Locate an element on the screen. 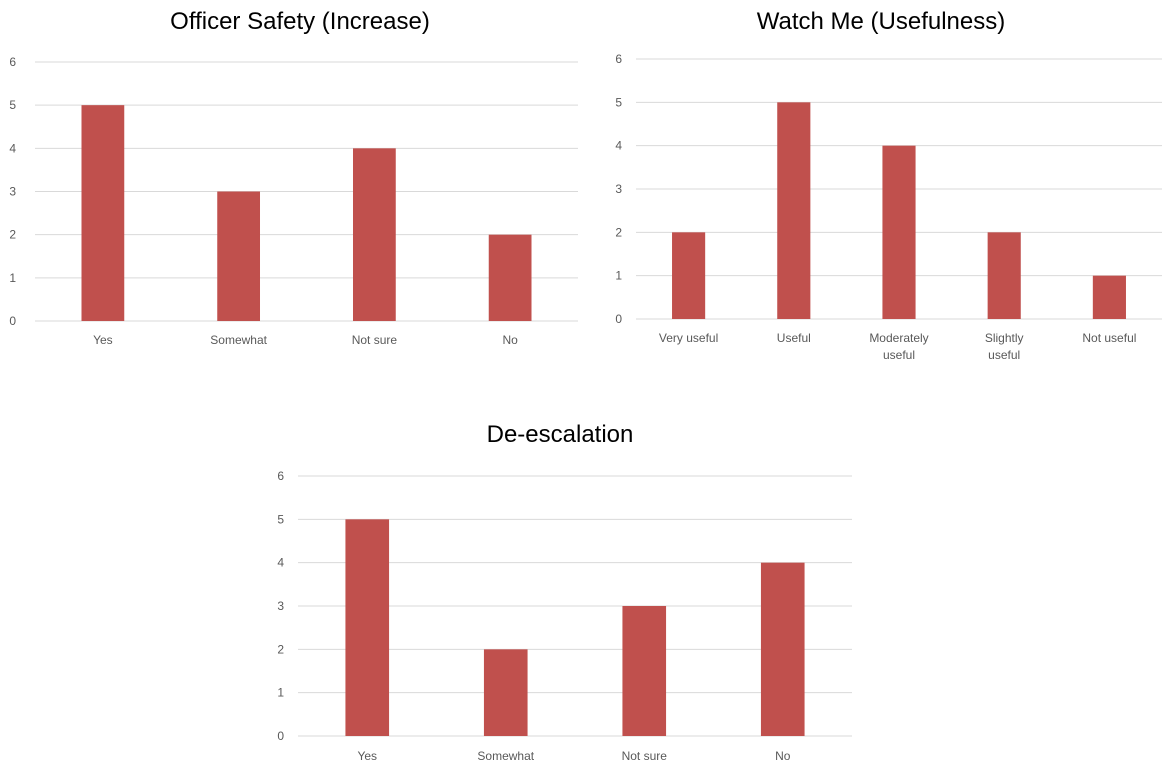  x-tick-label: Not useful is located at coordinates (1109, 338).